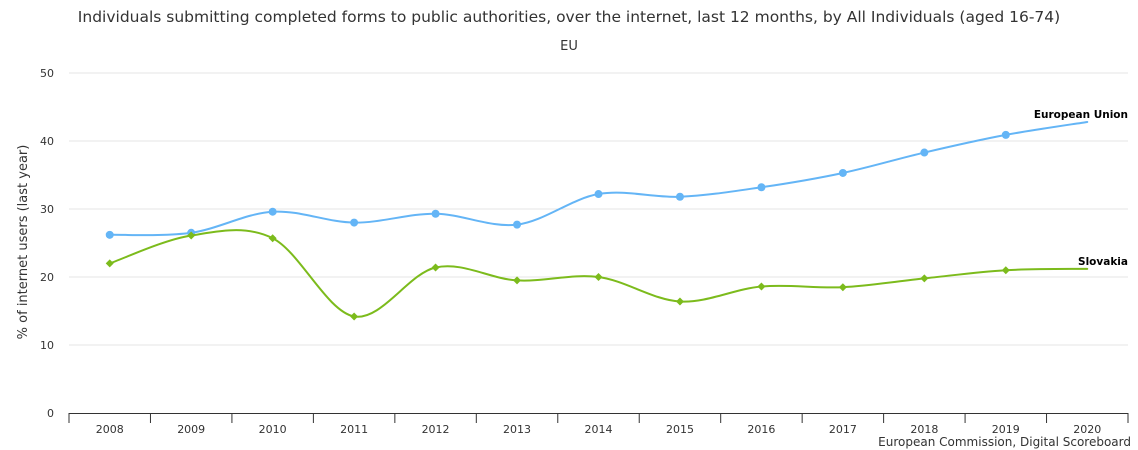 The image size is (1138, 450). What do you see at coordinates (47, 73) in the screenshot?
I see `y-tick-label: 50` at bounding box center [47, 73].